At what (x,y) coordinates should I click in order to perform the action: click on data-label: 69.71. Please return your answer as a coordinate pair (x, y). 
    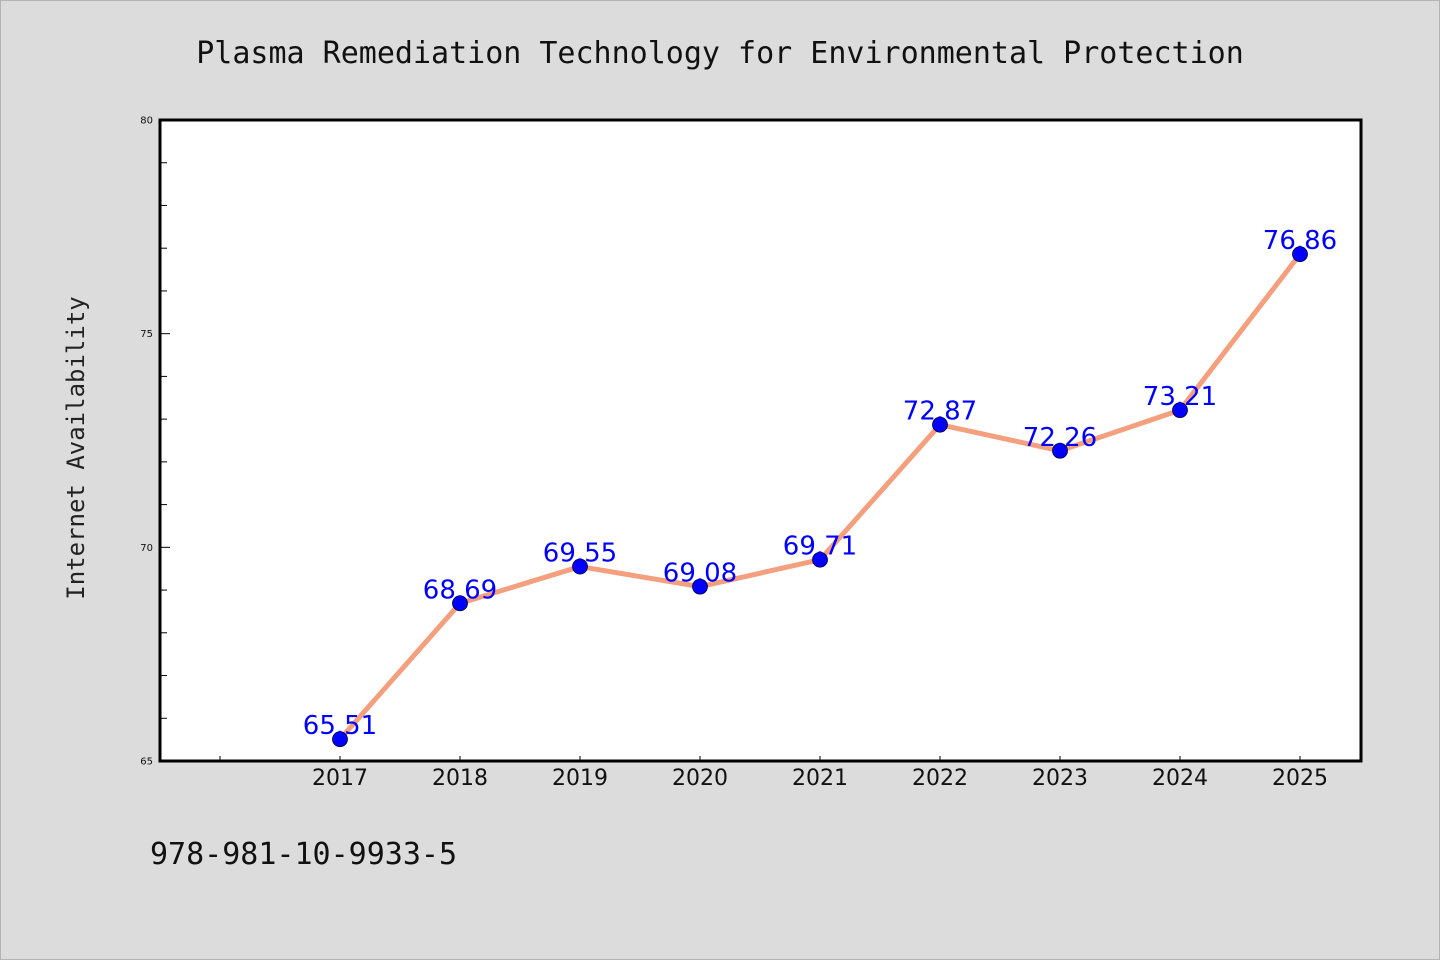
    Looking at the image, I should click on (820, 547).